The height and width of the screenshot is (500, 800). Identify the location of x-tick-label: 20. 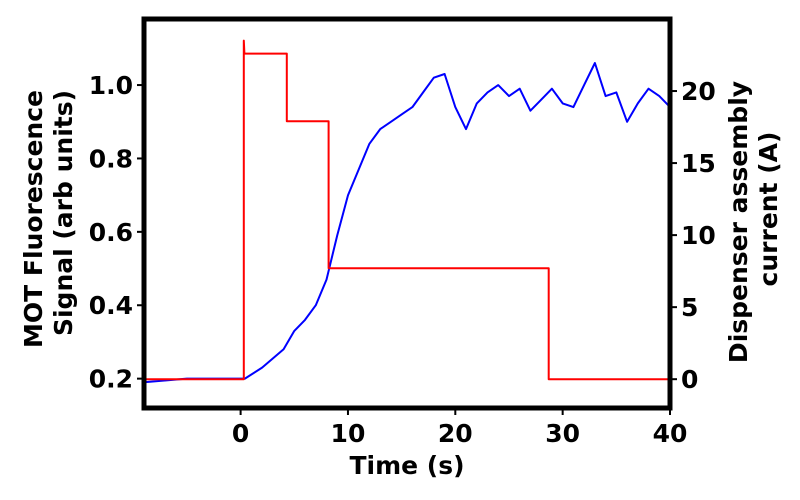
(455, 433).